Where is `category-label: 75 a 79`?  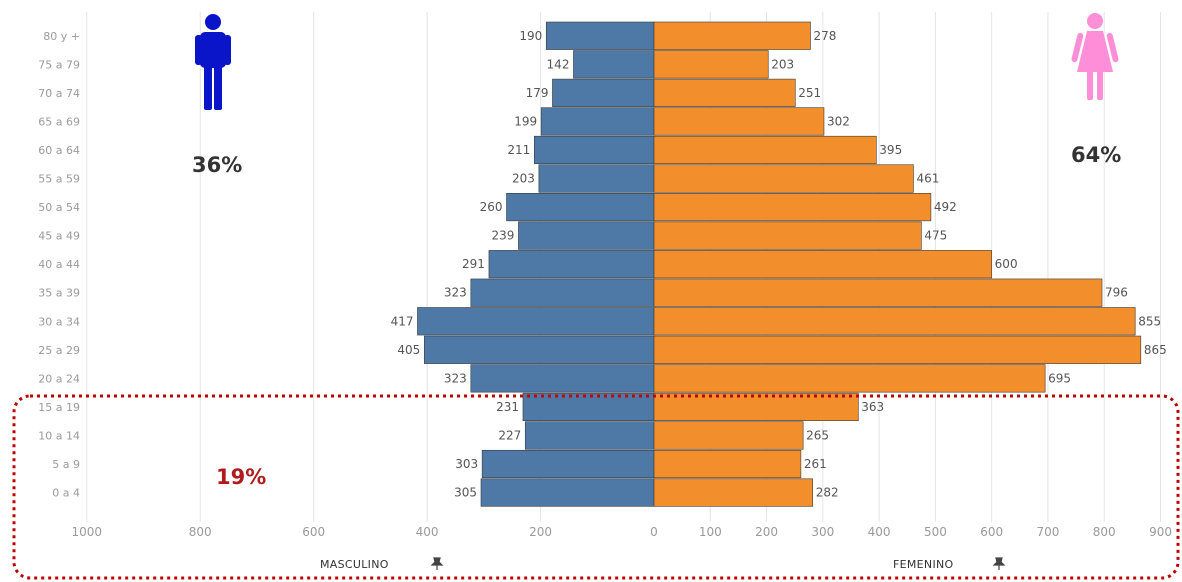
category-label: 75 a 79 is located at coordinates (59, 64).